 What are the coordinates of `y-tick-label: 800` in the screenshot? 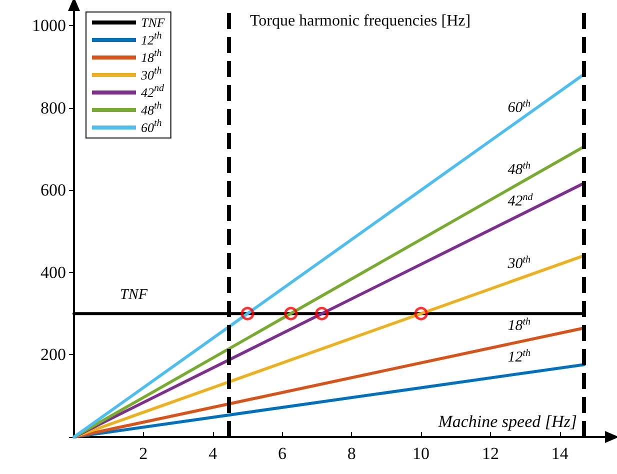 It's located at (53, 108).